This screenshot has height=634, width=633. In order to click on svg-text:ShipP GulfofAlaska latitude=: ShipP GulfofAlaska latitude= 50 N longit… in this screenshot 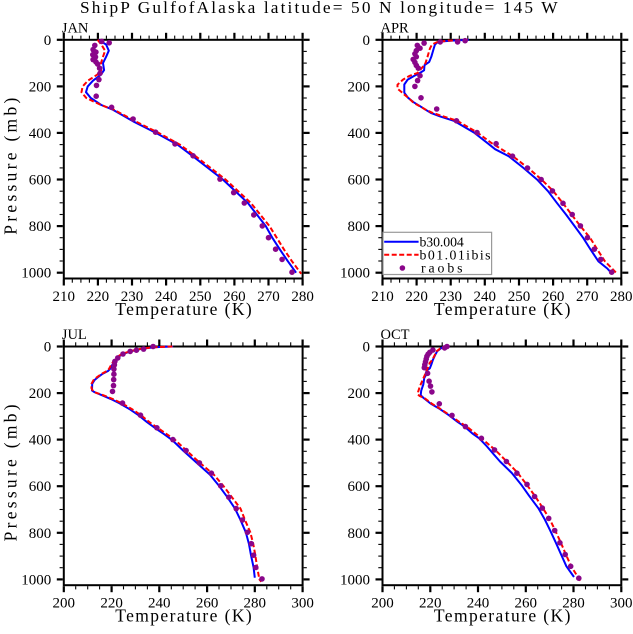, I will do `click(319, 8)`.